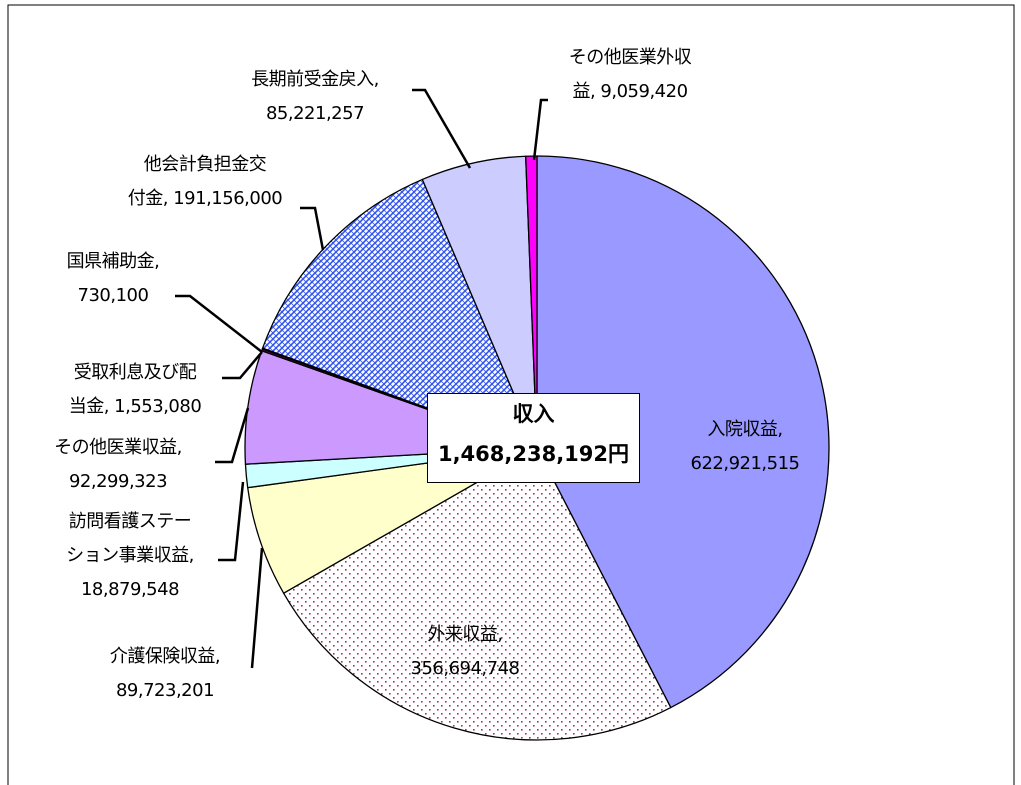  I want to click on category-label: その他医業収益, so click(115, 447).